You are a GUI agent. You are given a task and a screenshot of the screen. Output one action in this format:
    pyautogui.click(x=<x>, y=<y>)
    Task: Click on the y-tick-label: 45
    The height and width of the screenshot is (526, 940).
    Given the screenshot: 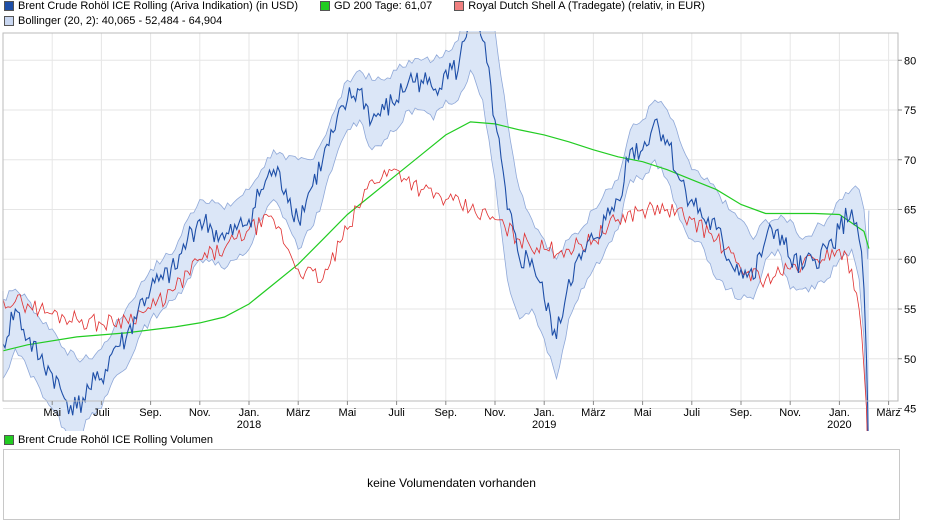 What is the action you would take?
    pyautogui.click(x=910, y=410)
    